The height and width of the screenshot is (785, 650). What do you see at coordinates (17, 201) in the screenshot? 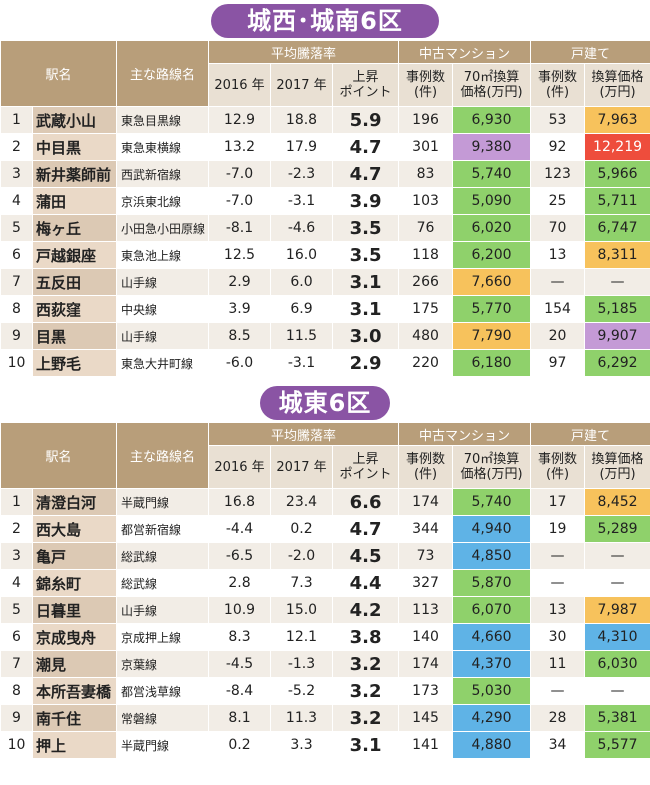
I see `rank-cell: 4` at bounding box center [17, 201].